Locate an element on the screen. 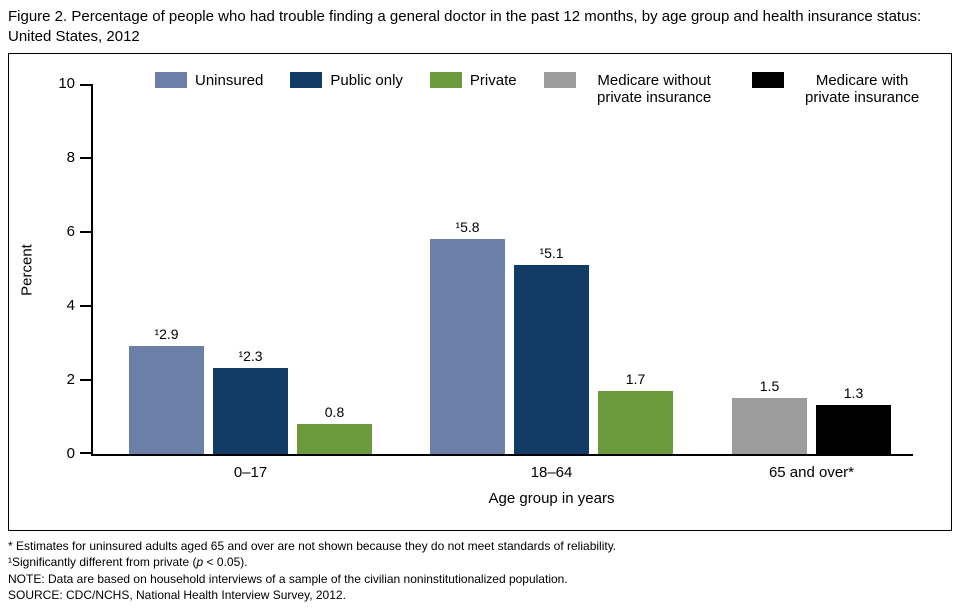 This screenshot has height=609, width=960. legend-item: Medicare without private insurance is located at coordinates (634, 88).